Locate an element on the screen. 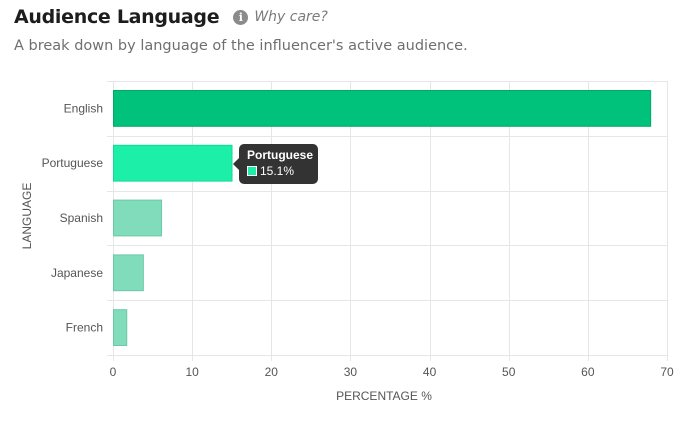  tooltip-category: Portuguese is located at coordinates (280, 155).